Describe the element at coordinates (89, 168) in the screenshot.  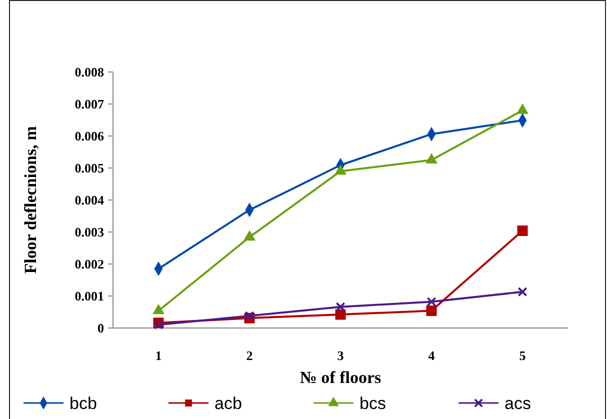
I see `y-tick-label: 0.005` at that location.